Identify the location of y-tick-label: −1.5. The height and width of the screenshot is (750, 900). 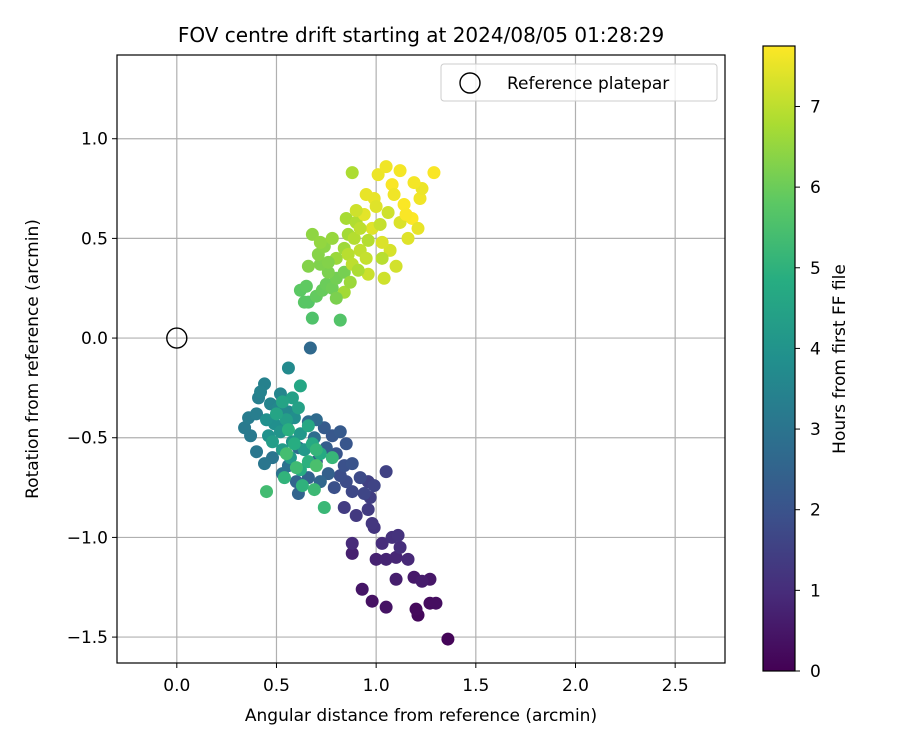
(87, 638).